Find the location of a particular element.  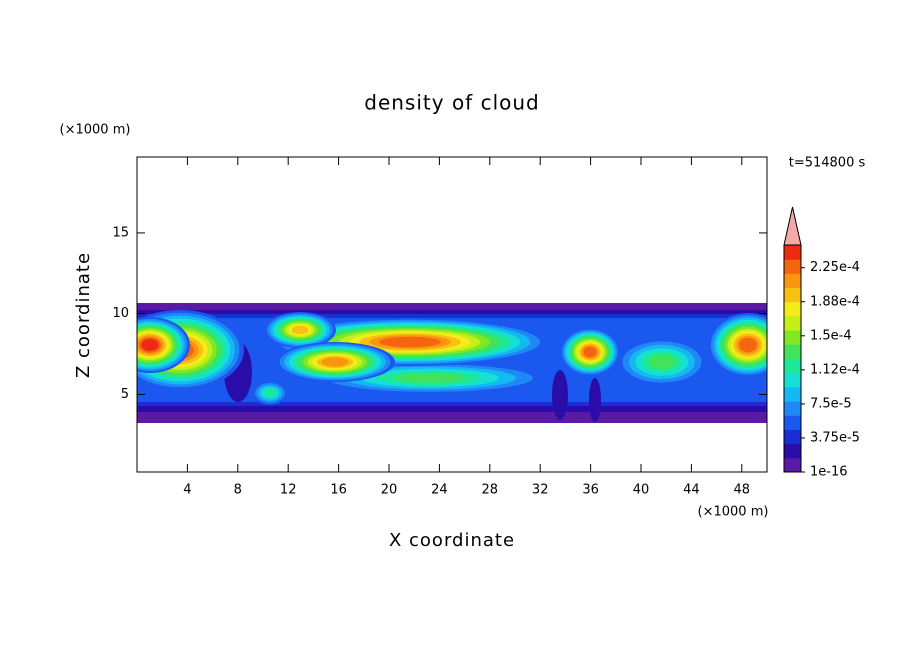

y-tick-label: 15 is located at coordinates (120, 232).